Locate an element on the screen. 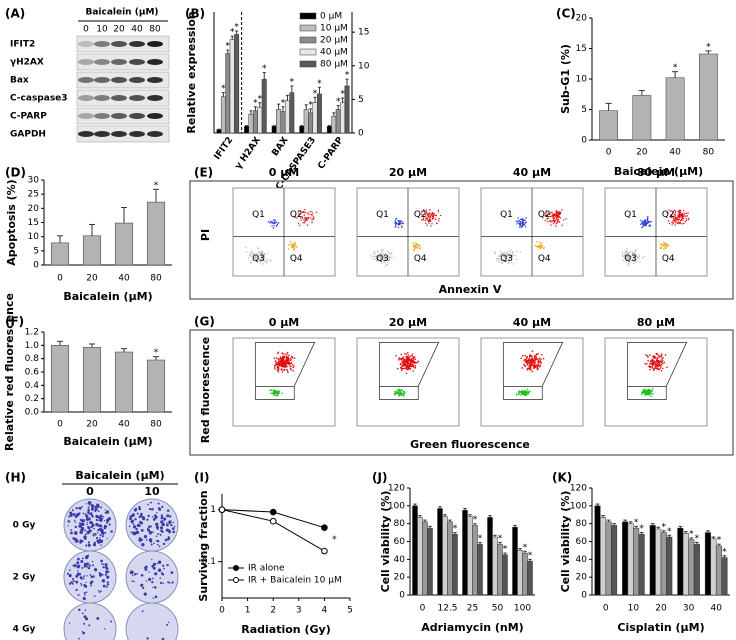  dish is located at coordinates (90, 525).